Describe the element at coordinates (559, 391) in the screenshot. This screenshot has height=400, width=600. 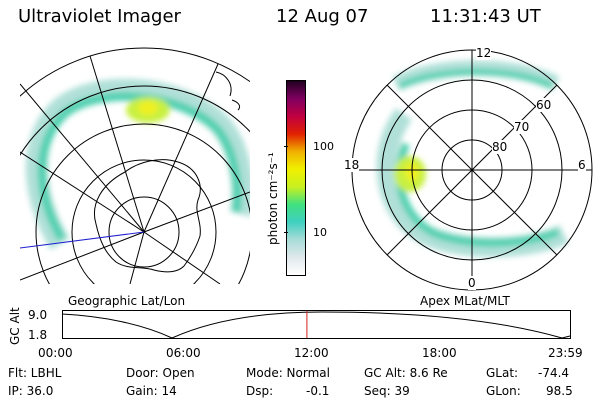
I see `status-glon-value: 98.5` at that location.